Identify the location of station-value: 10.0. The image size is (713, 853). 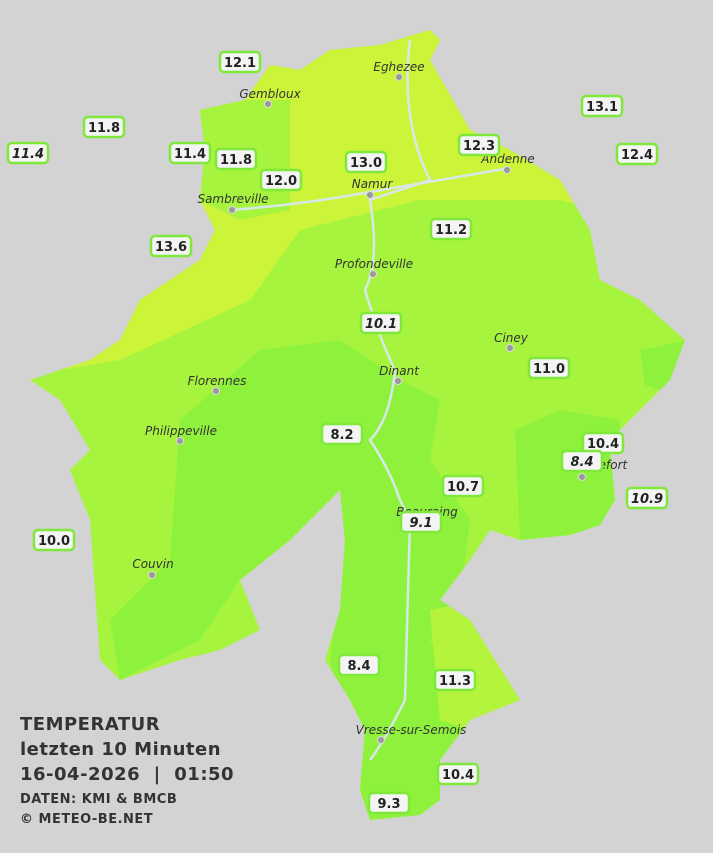
(54, 541).